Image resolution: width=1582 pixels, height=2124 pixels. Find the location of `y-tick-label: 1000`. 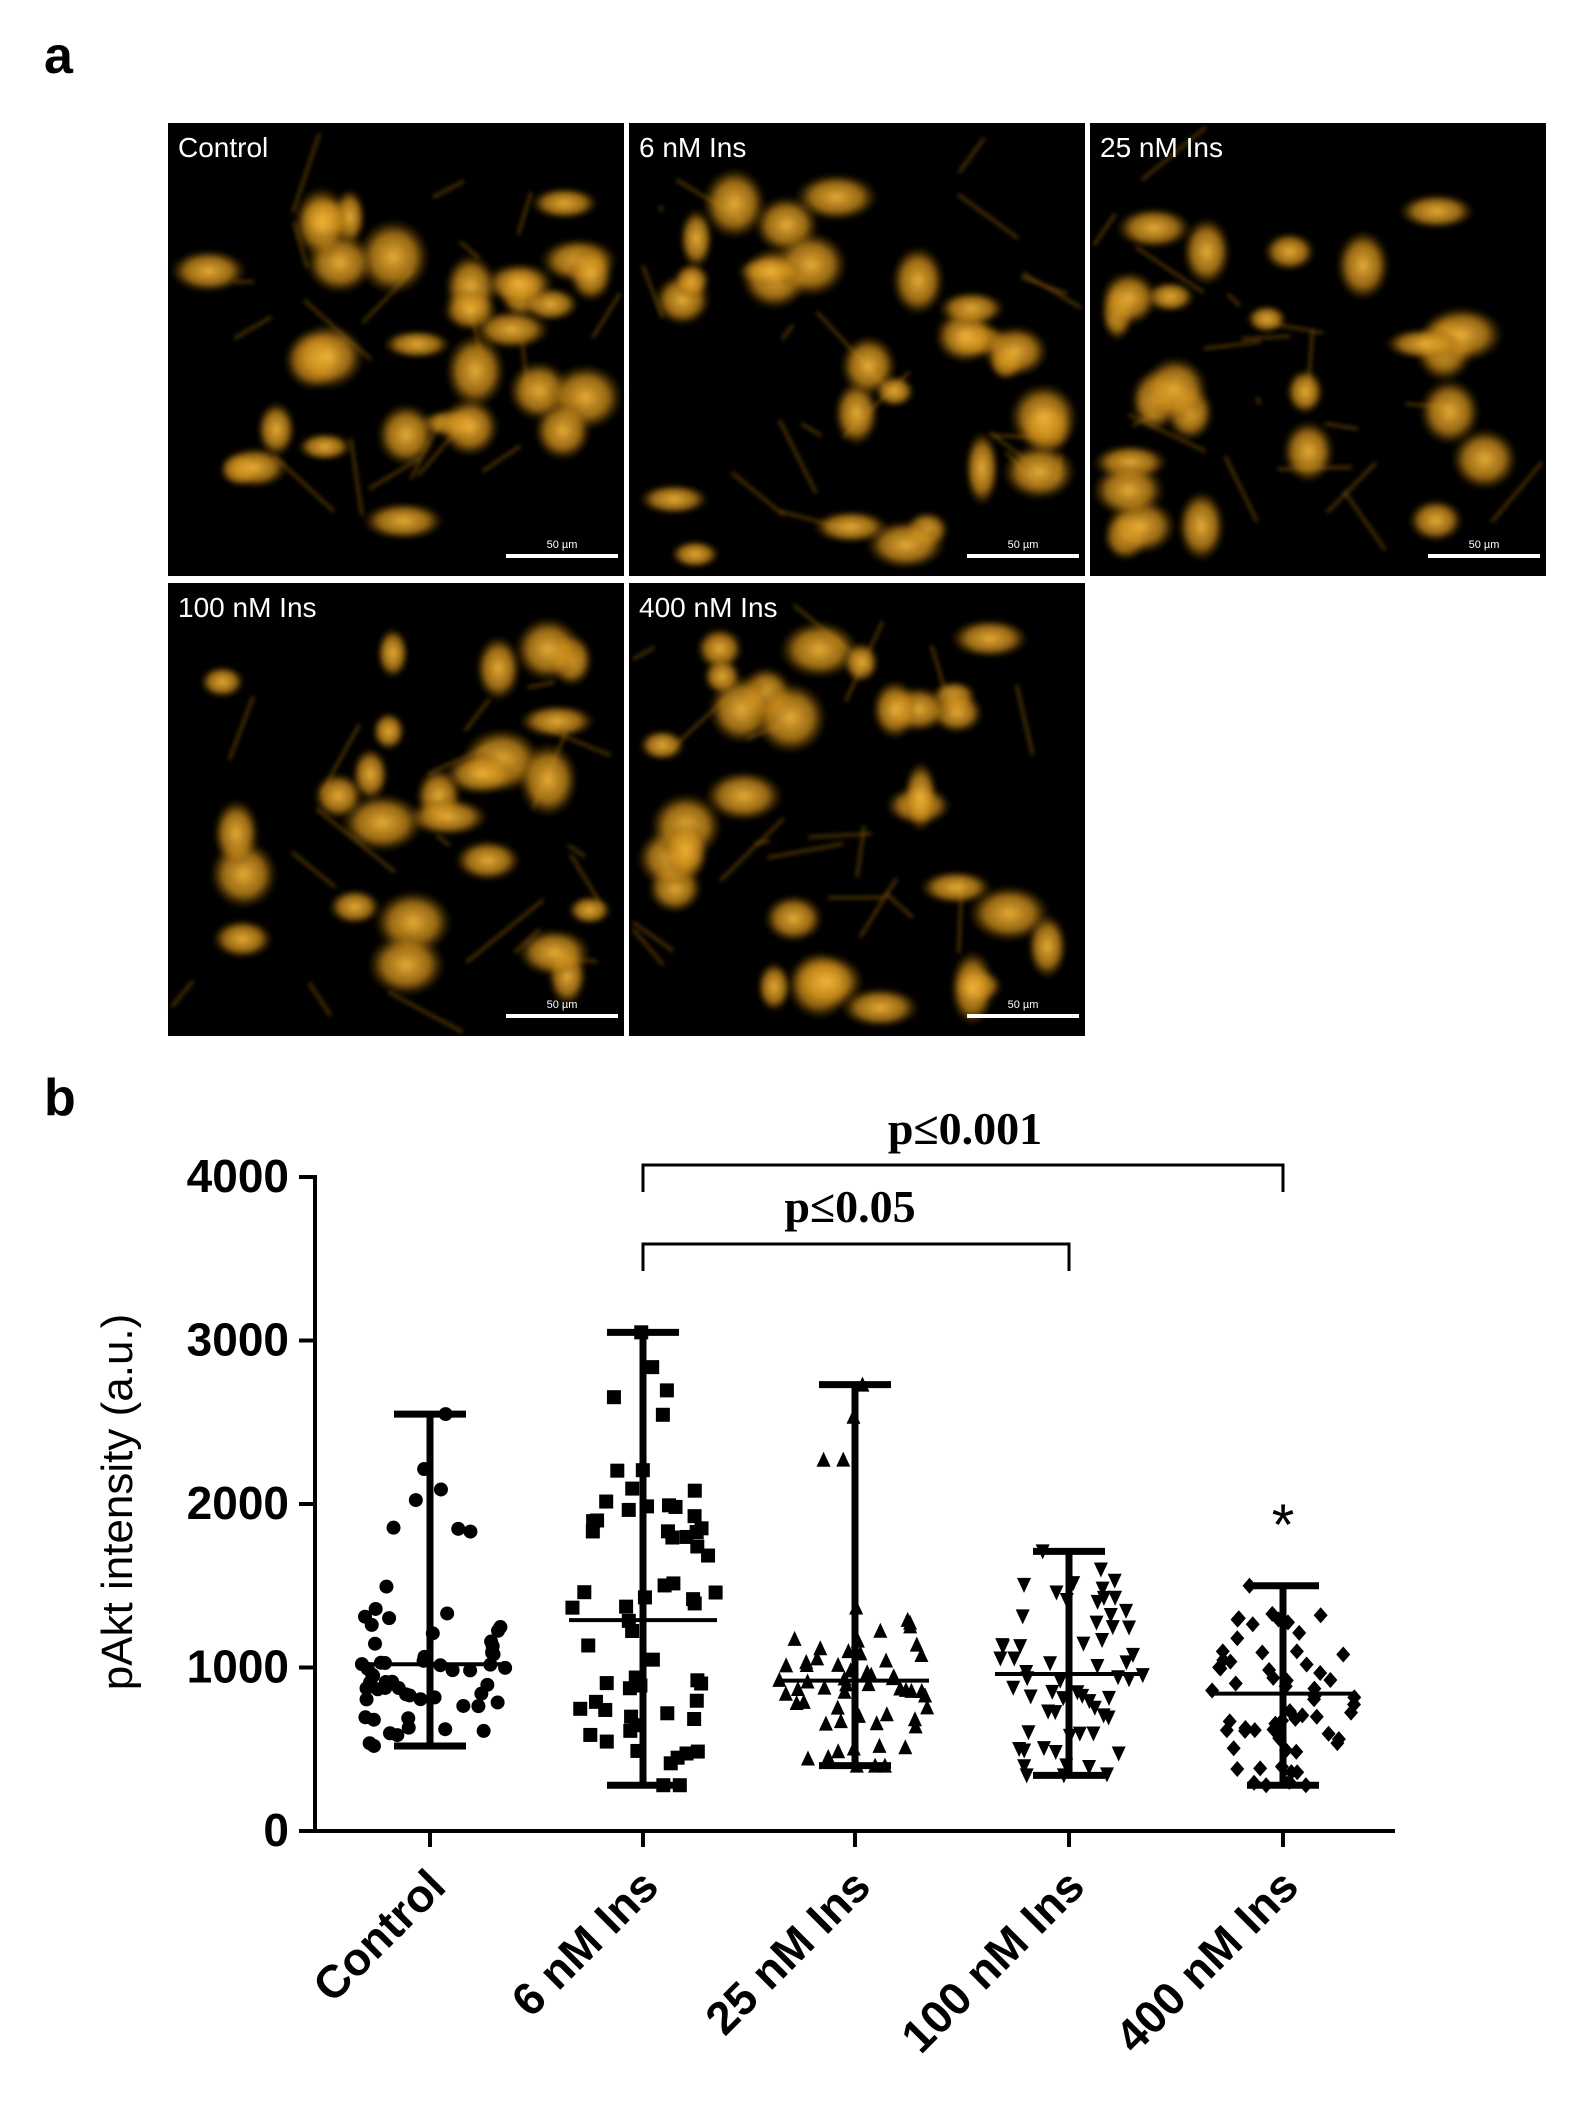

y-tick-label: 1000 is located at coordinates (238, 1667).